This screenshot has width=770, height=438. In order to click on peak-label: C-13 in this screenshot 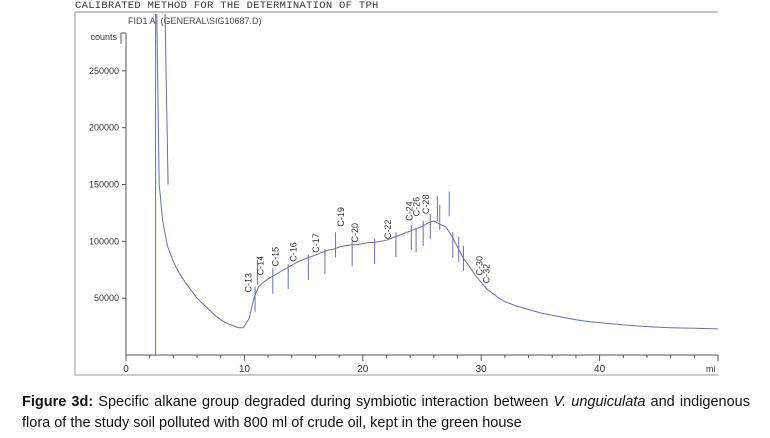, I will do `click(249, 283)`.